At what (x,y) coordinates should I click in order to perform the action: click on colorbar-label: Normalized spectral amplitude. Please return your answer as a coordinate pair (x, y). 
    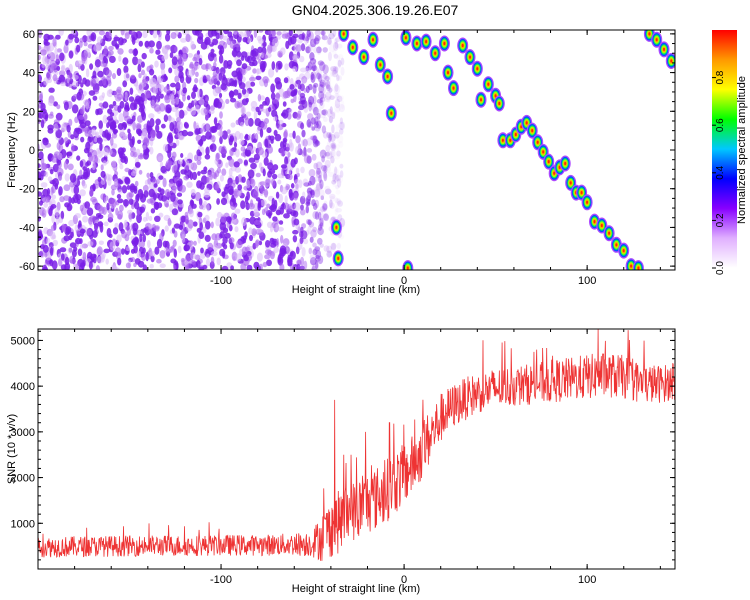
    Looking at the image, I should click on (742, 150).